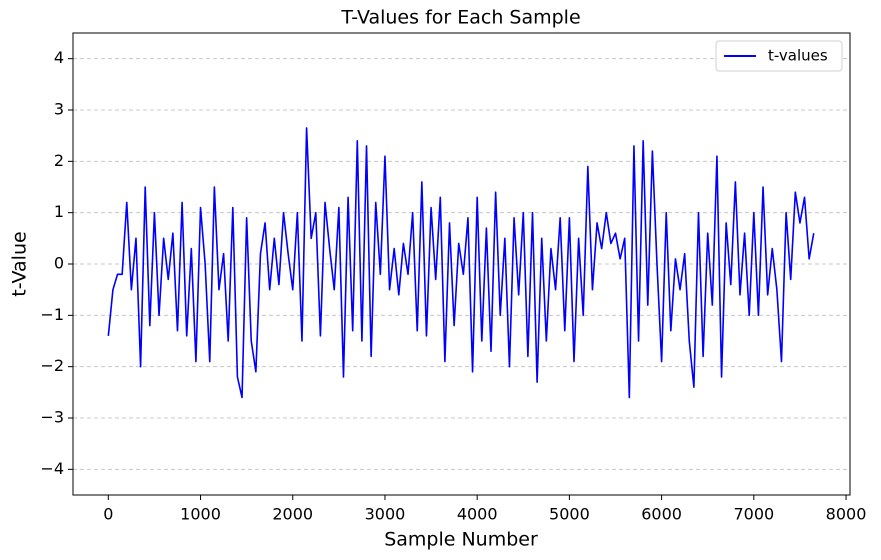  I want to click on x-tick-label: 7000, so click(753, 514).